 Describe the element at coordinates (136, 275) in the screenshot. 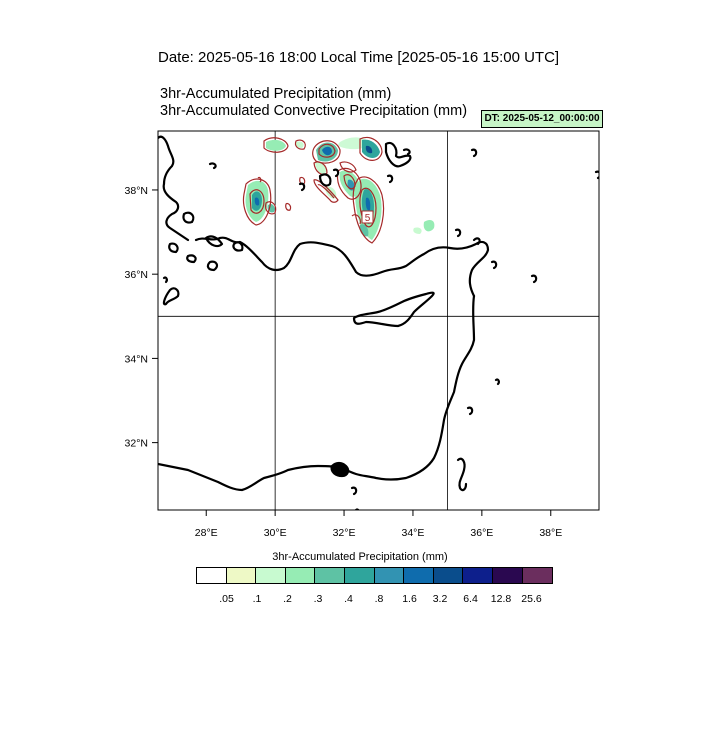

I see `lat-tick-label: 36°N` at that location.